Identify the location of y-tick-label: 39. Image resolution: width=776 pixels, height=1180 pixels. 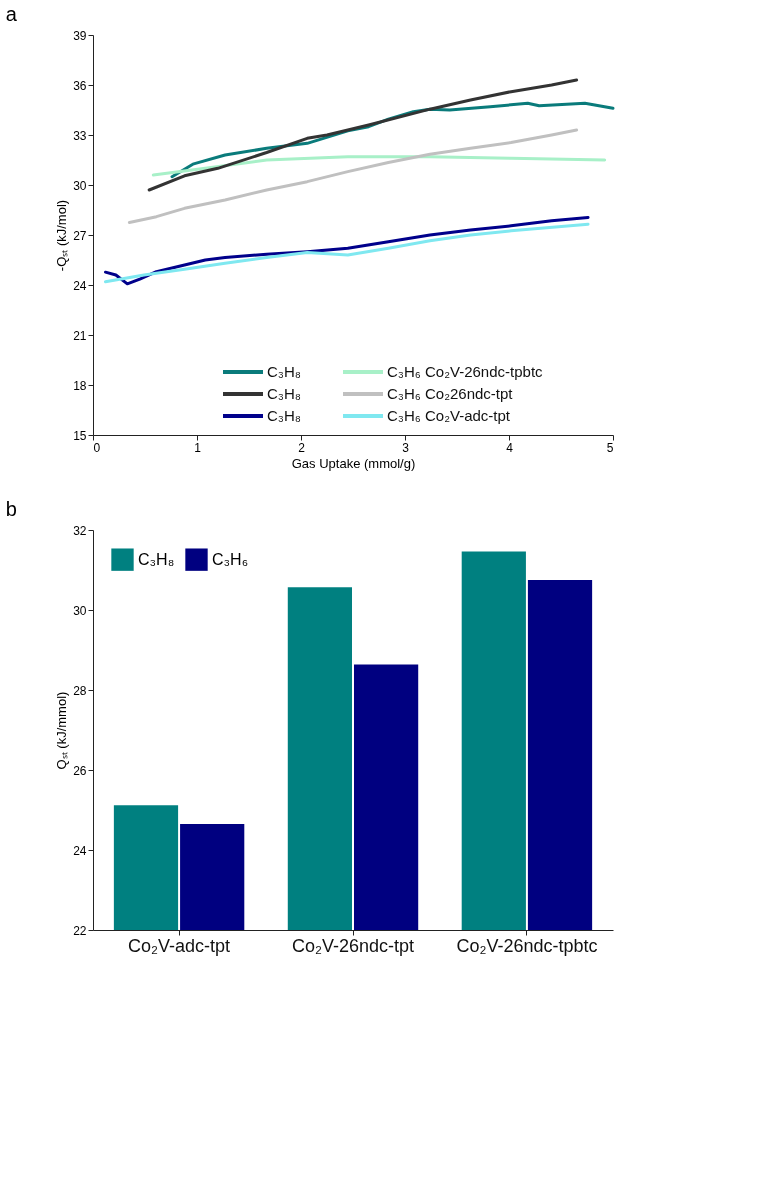
(80, 35).